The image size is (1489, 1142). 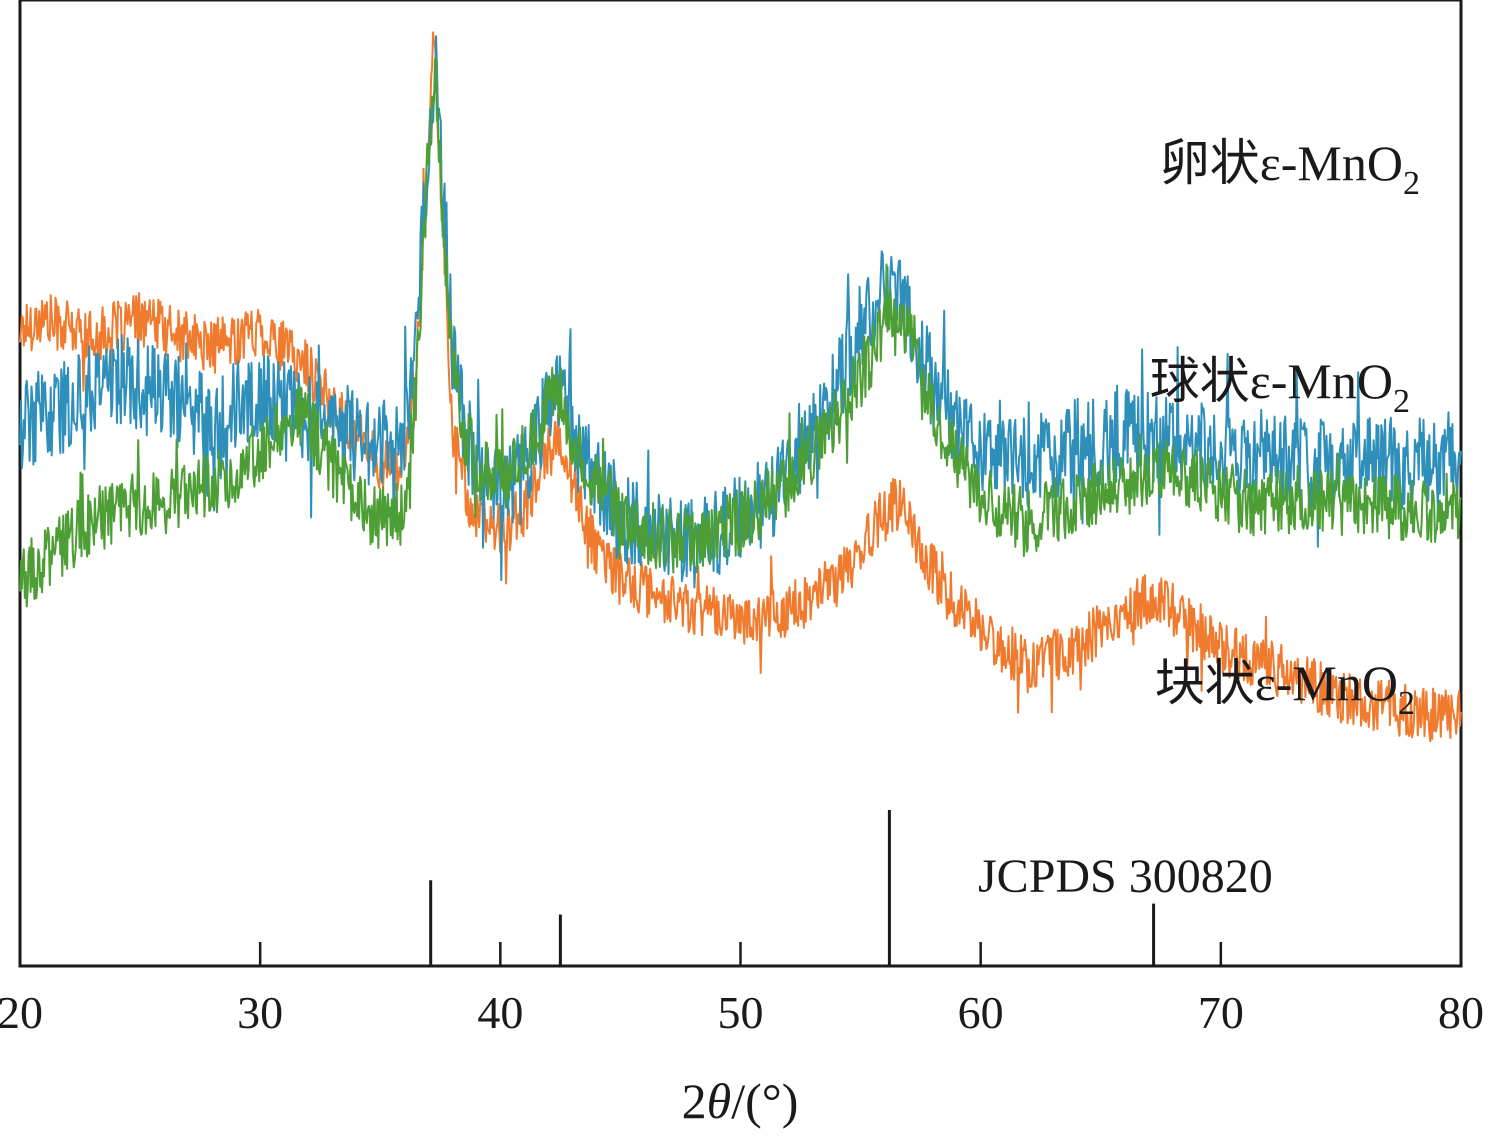 I want to click on x-tick-label: 30, so click(x=260, y=1012).